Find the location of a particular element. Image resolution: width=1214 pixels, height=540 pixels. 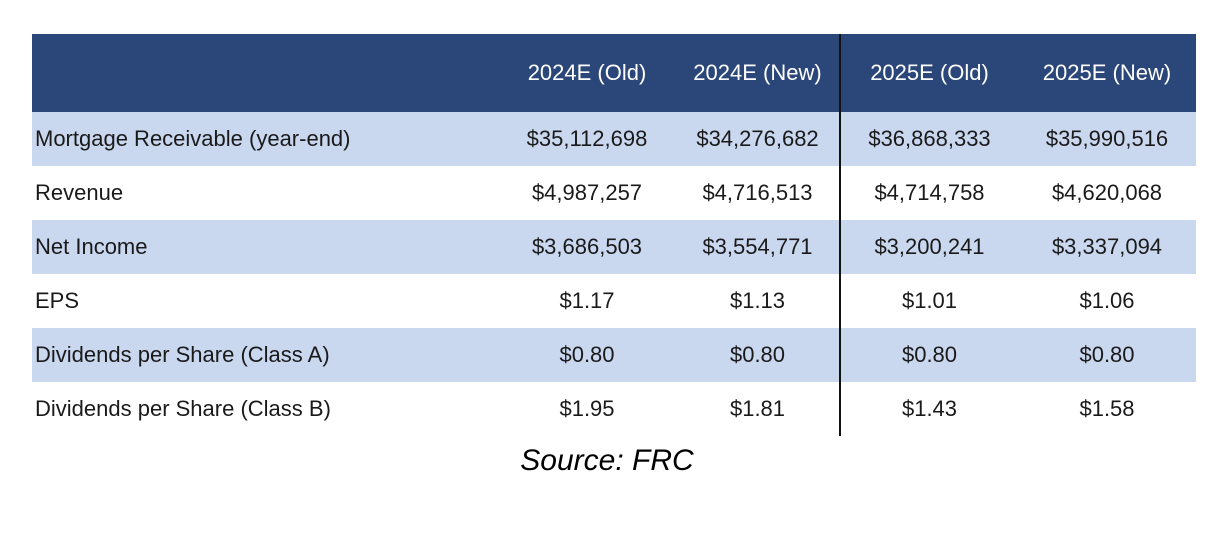

header-cell-2024e-new: 2024E (New) is located at coordinates (758, 73).